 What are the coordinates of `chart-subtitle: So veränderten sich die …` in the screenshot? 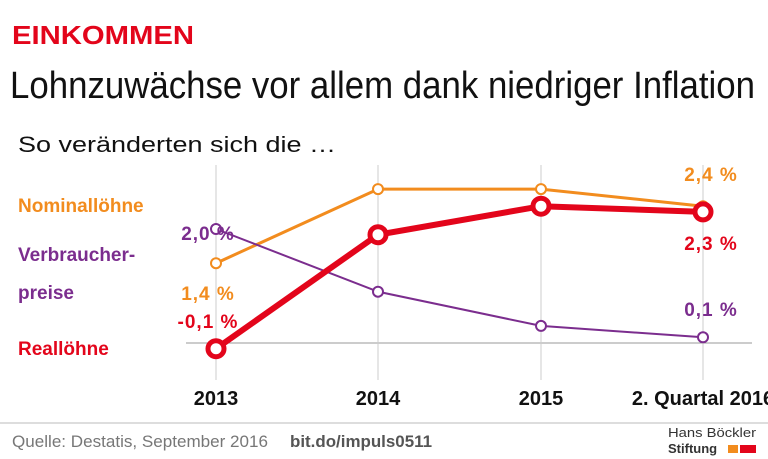 It's located at (177, 144).